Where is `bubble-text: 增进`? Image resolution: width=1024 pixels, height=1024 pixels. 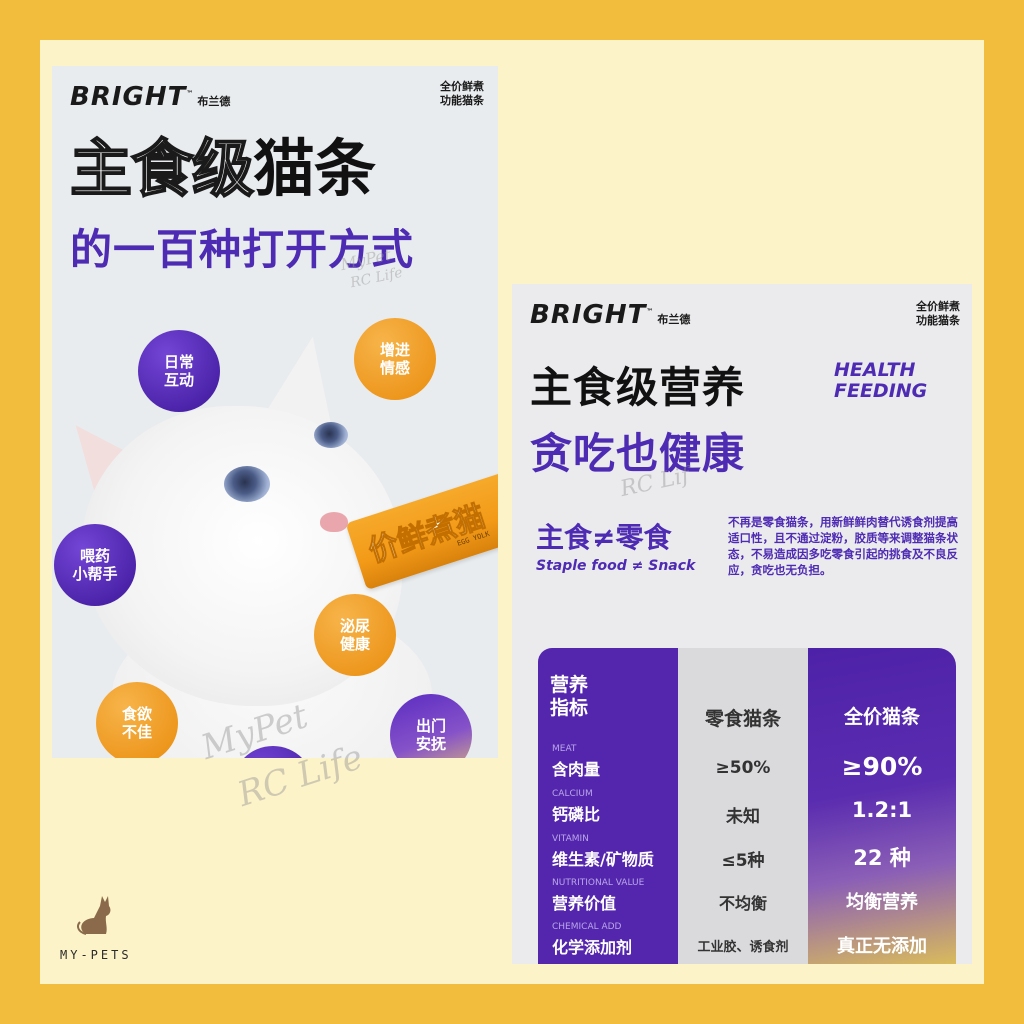
bubble-text: 增进 is located at coordinates (394, 350).